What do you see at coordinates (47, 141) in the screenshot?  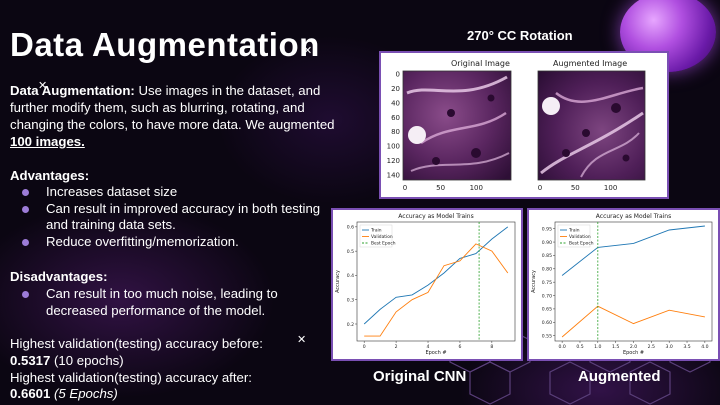 I see `intro-highlight: 100 images.` at bounding box center [47, 141].